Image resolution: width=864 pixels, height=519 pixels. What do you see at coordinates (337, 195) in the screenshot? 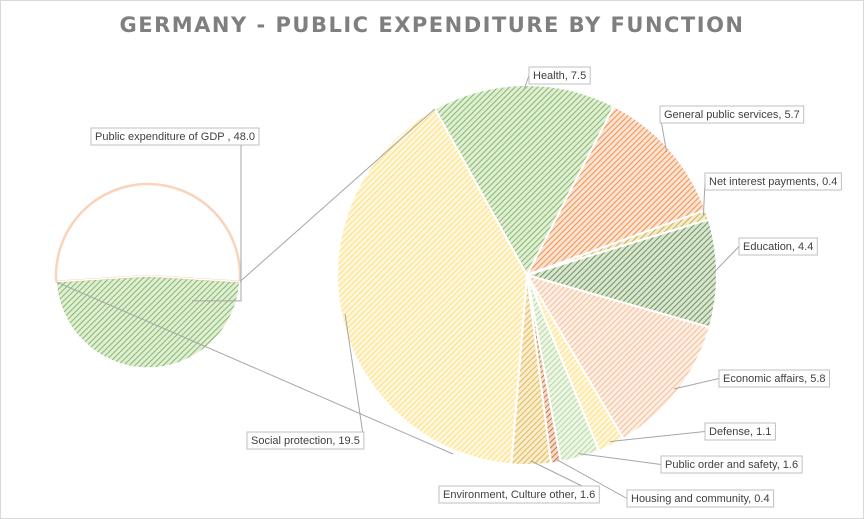
I see `connector-line-top` at bounding box center [337, 195].